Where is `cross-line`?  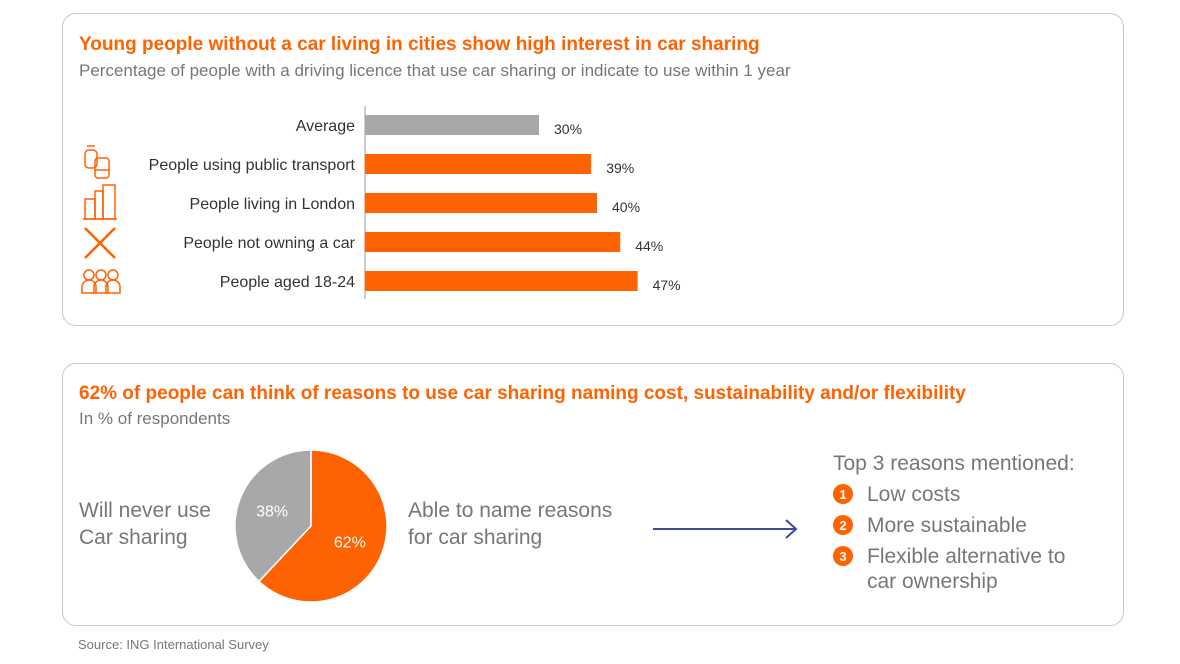
cross-line is located at coordinates (100, 243).